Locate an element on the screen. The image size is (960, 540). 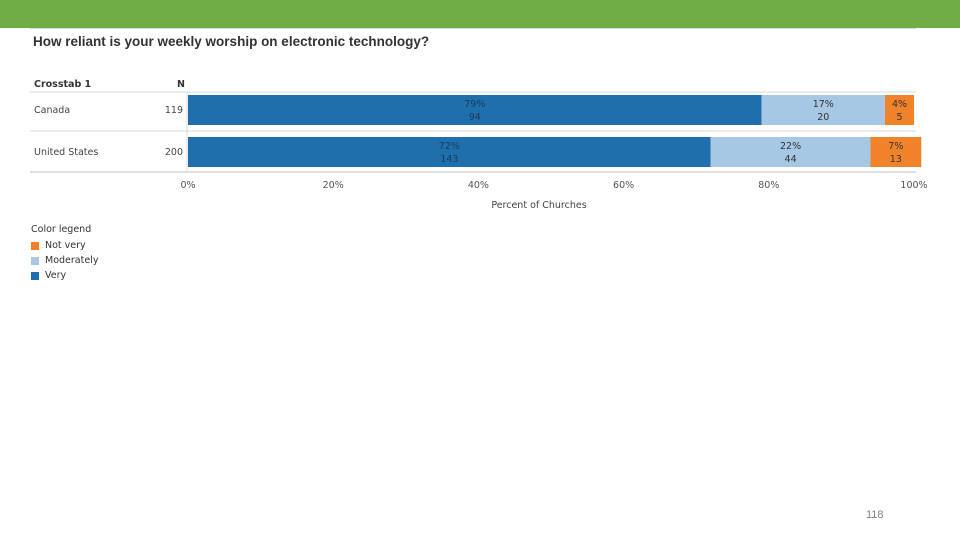
bar-percent-label: 72% is located at coordinates (449, 146).